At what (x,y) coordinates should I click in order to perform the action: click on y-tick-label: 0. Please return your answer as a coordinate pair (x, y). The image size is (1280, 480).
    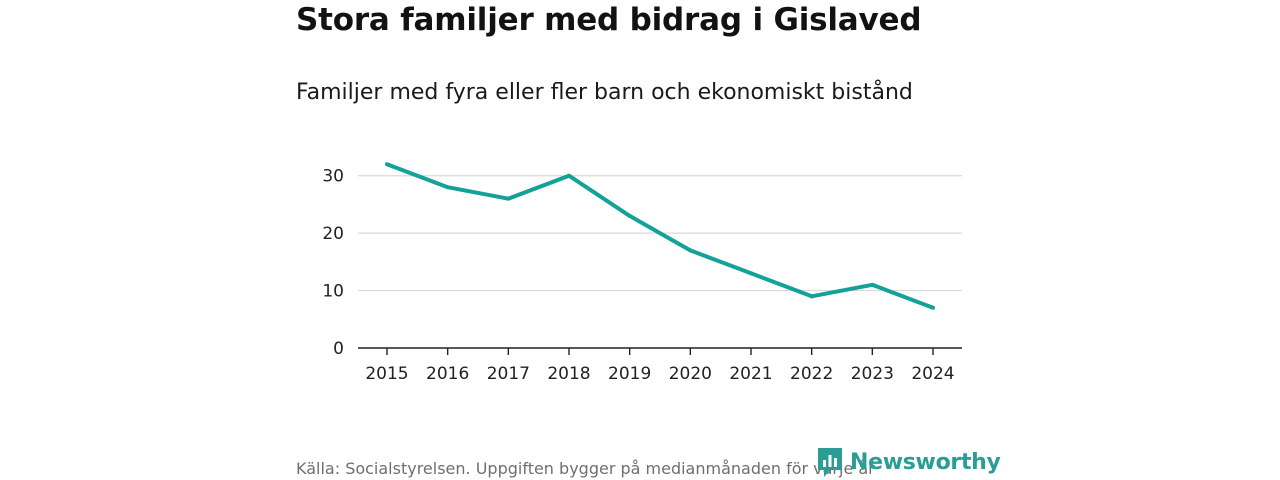
    Looking at the image, I should click on (338, 349).